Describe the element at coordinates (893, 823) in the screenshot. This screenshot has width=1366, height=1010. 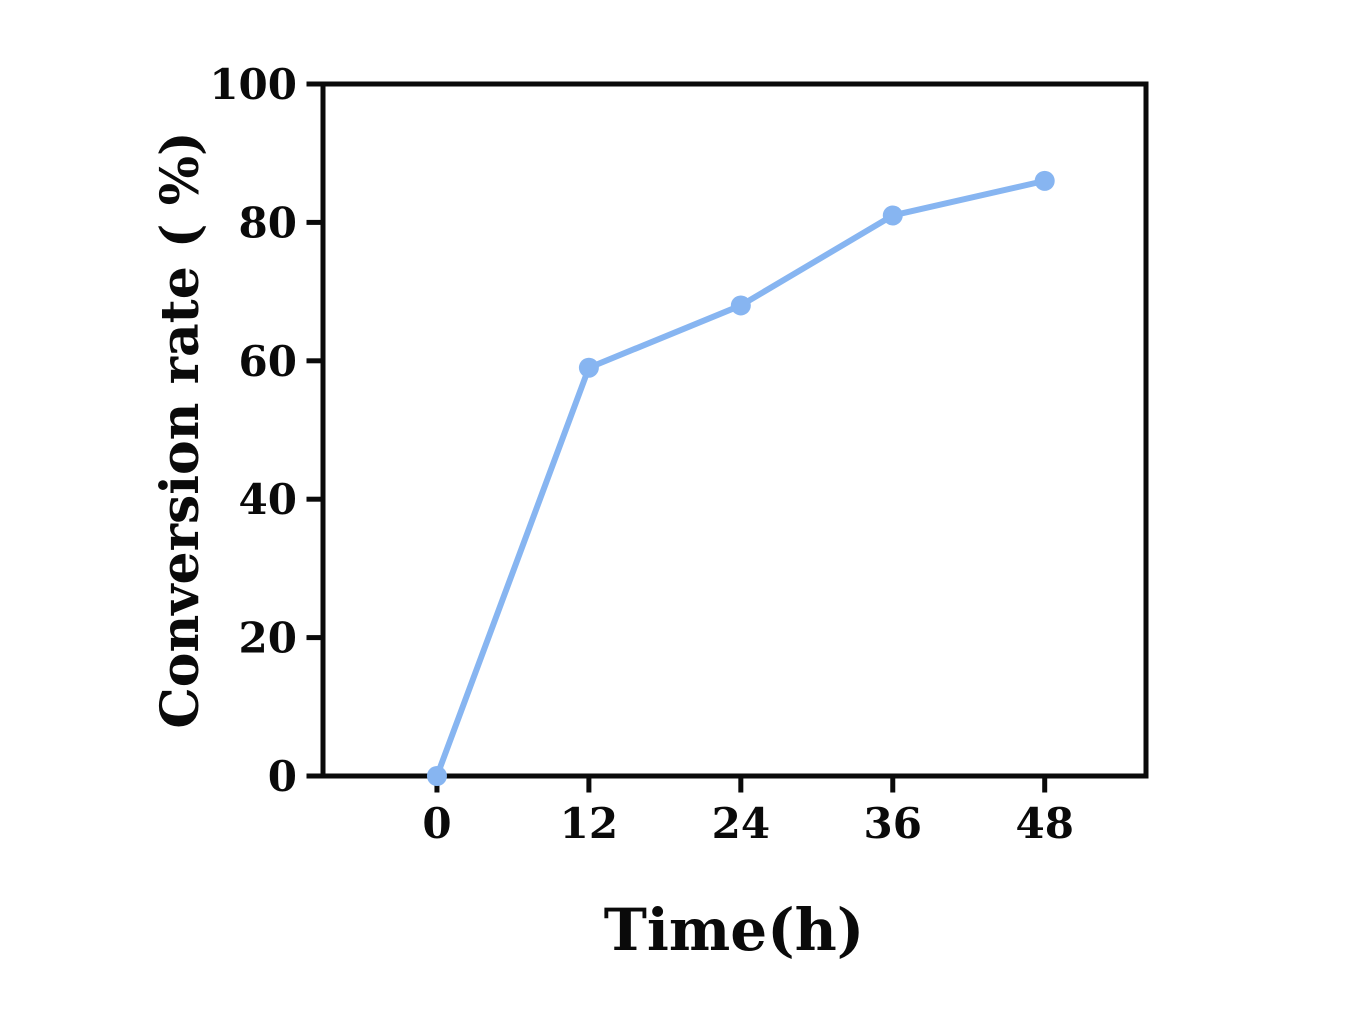
I see `x-tick-label: 36` at that location.